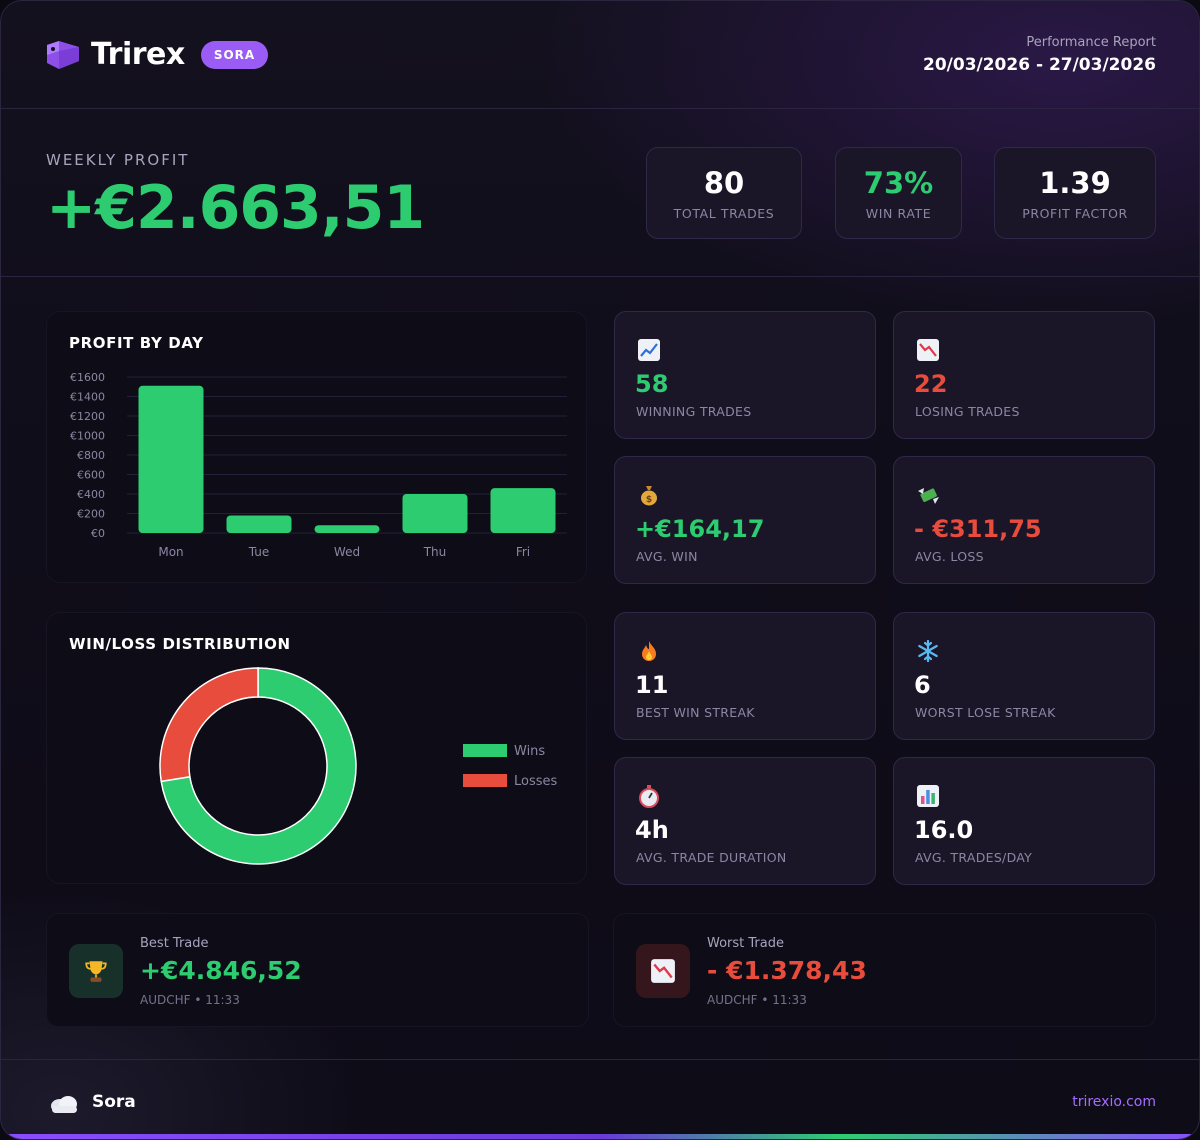 The image size is (1200, 1140). Describe the element at coordinates (98, 533) in the screenshot. I see `y-tick-label: €0` at that location.